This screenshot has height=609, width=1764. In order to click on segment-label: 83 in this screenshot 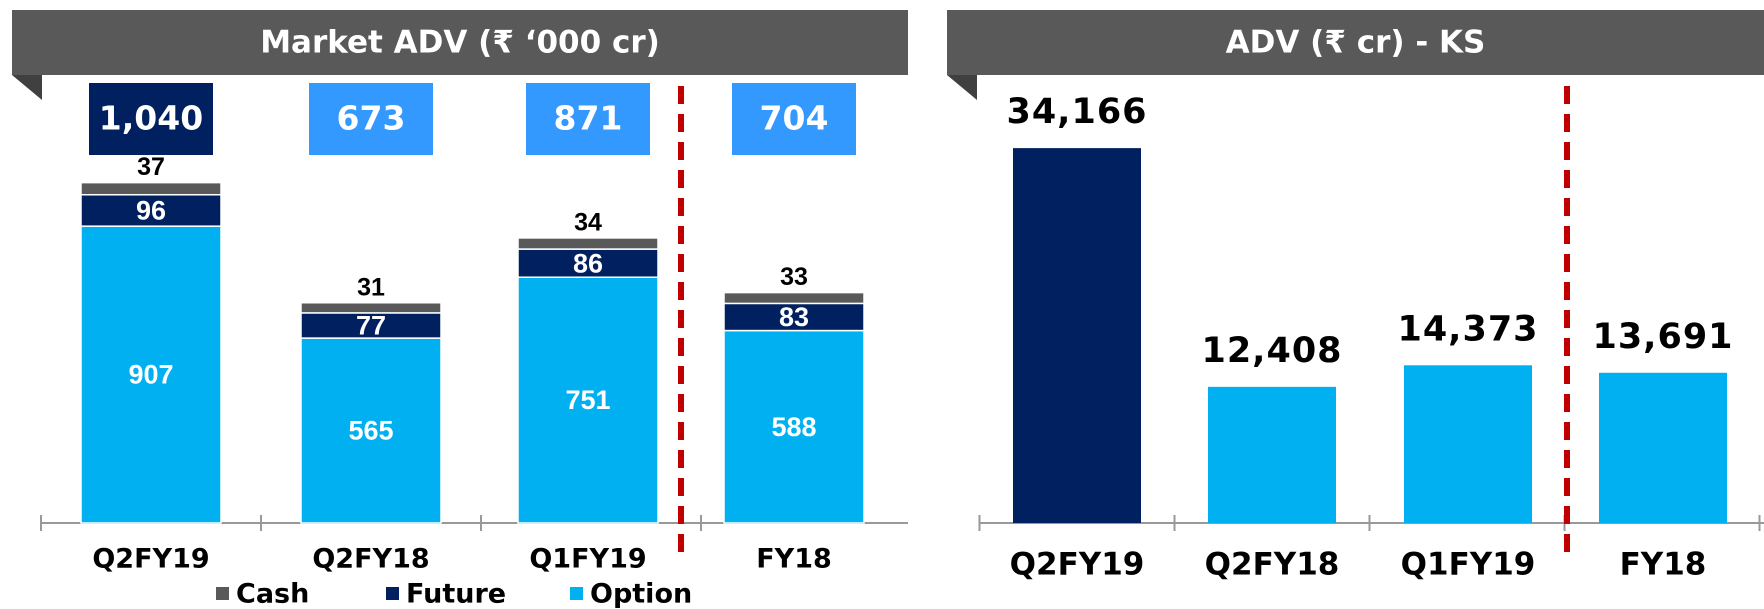, I will do `click(794, 317)`.